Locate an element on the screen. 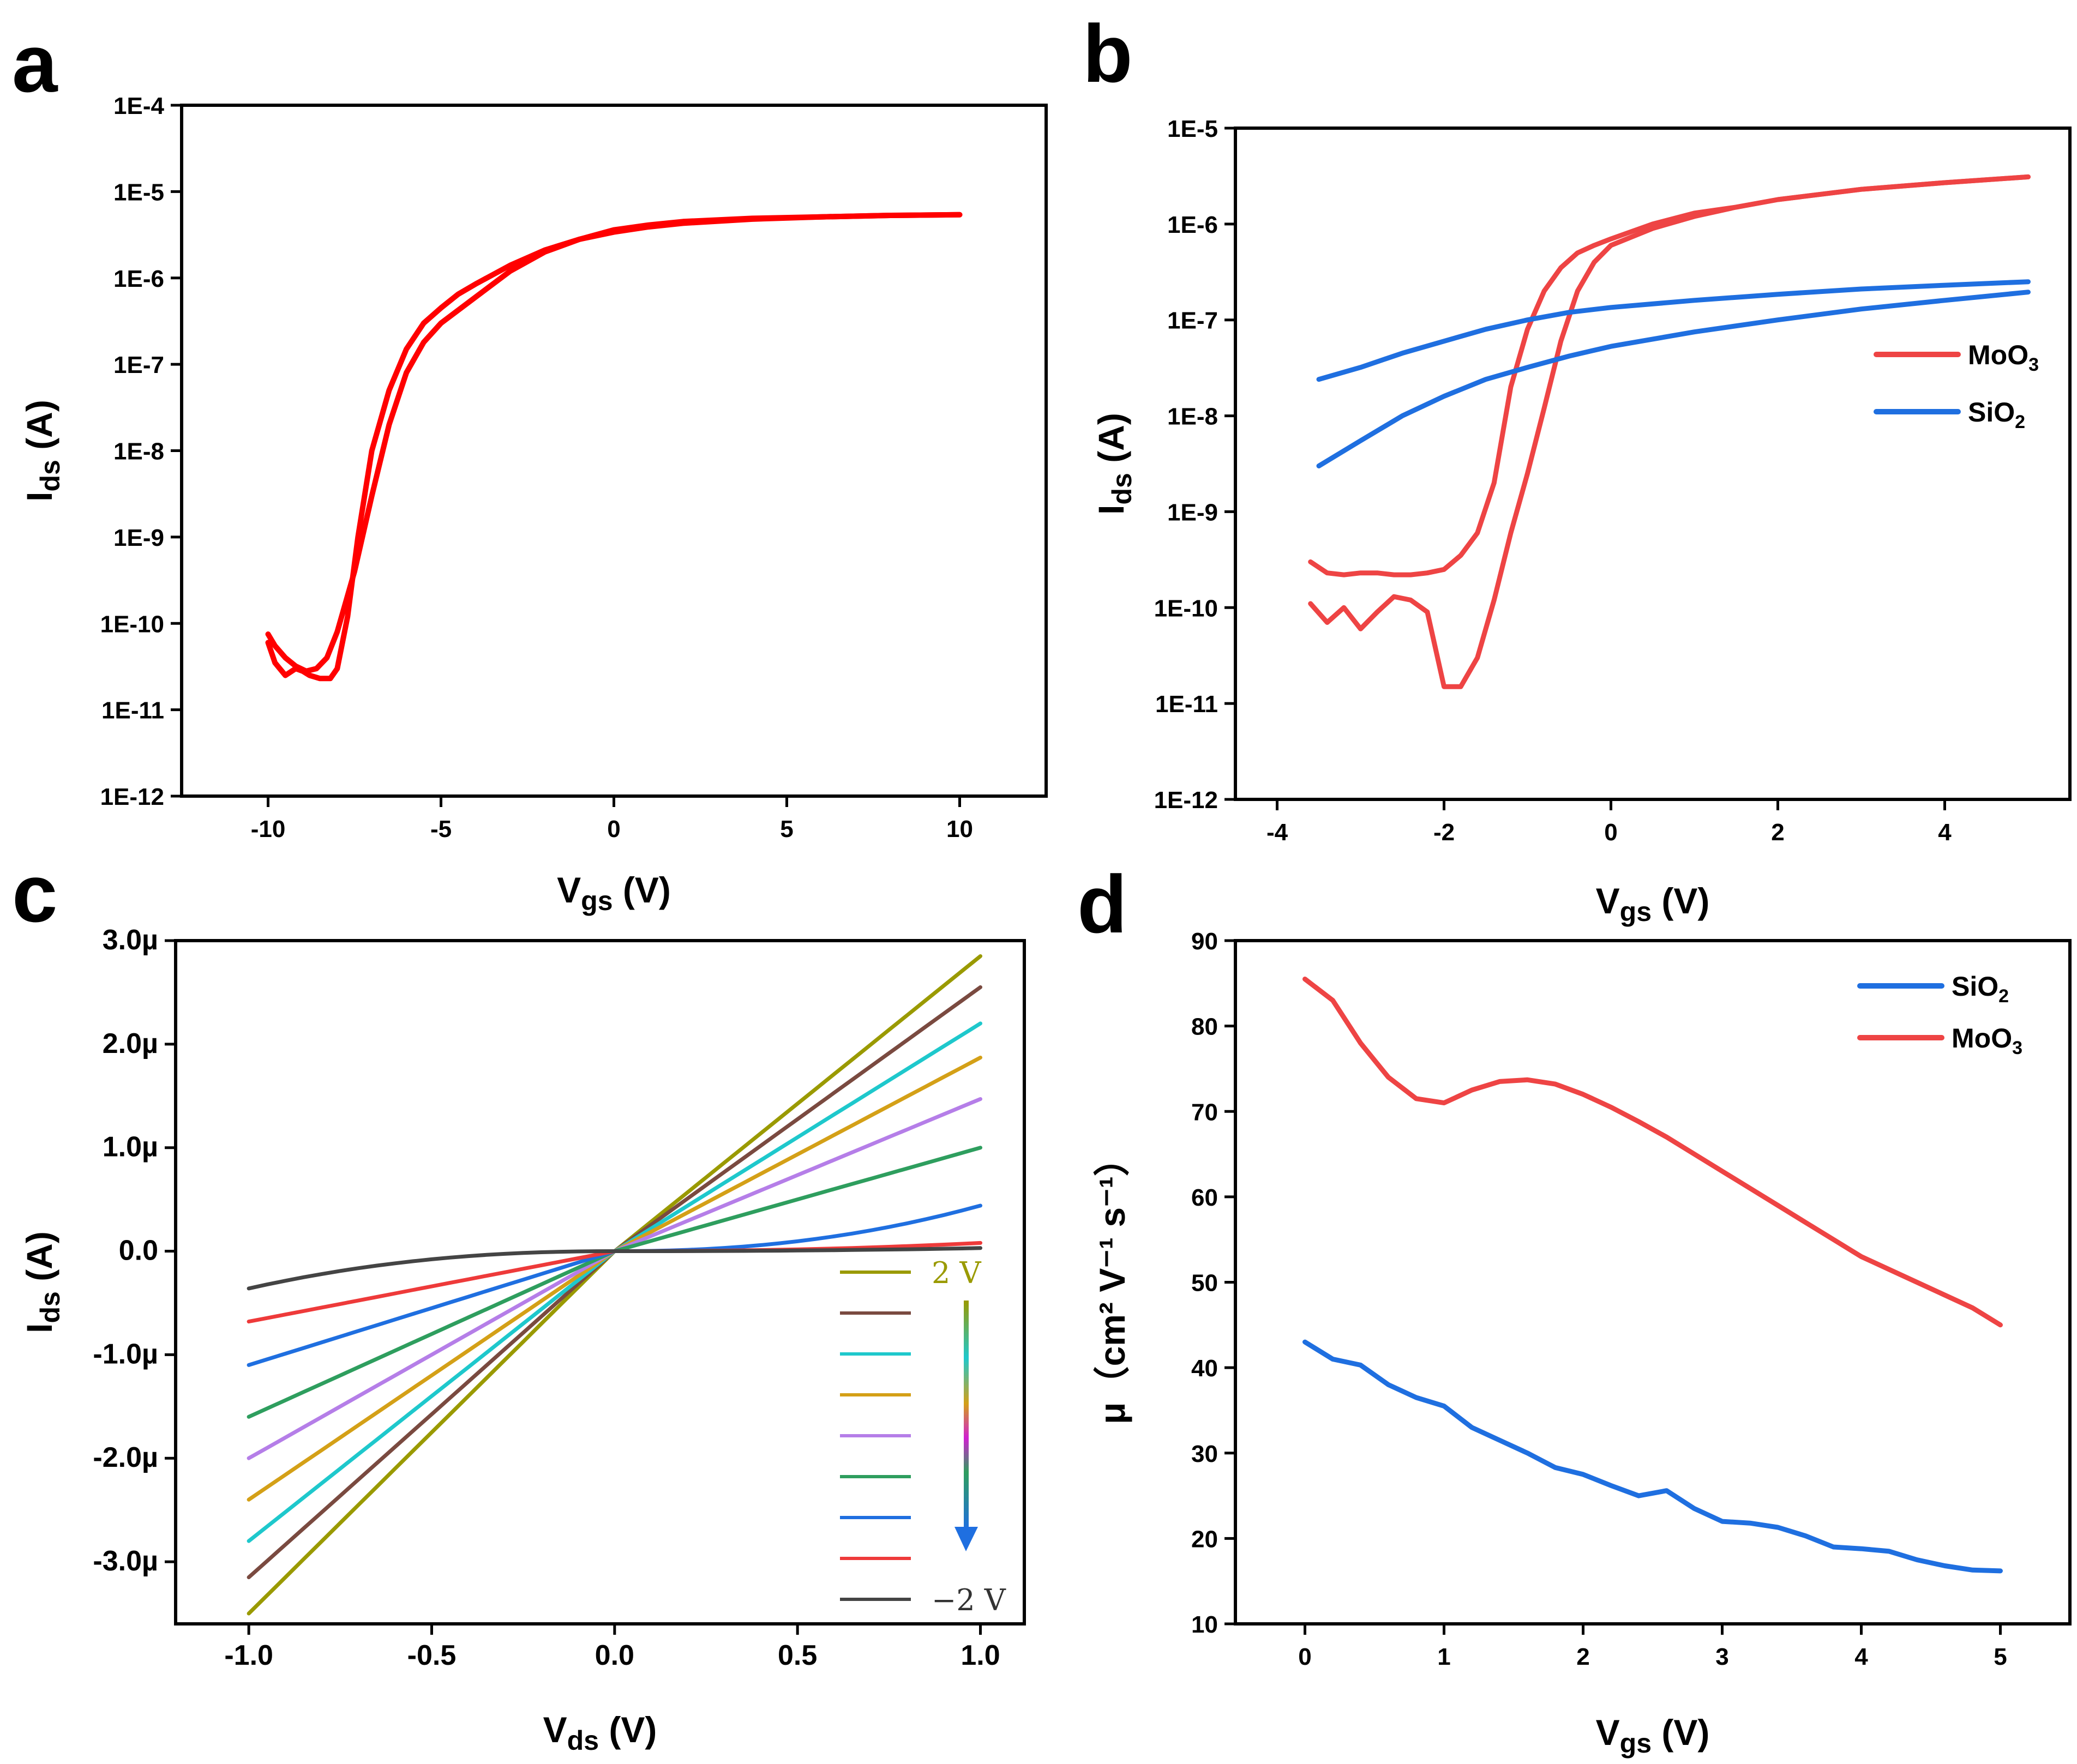 The height and width of the screenshot is (1764, 2077). panel-d-ytick-label: 20 is located at coordinates (1204, 1539).